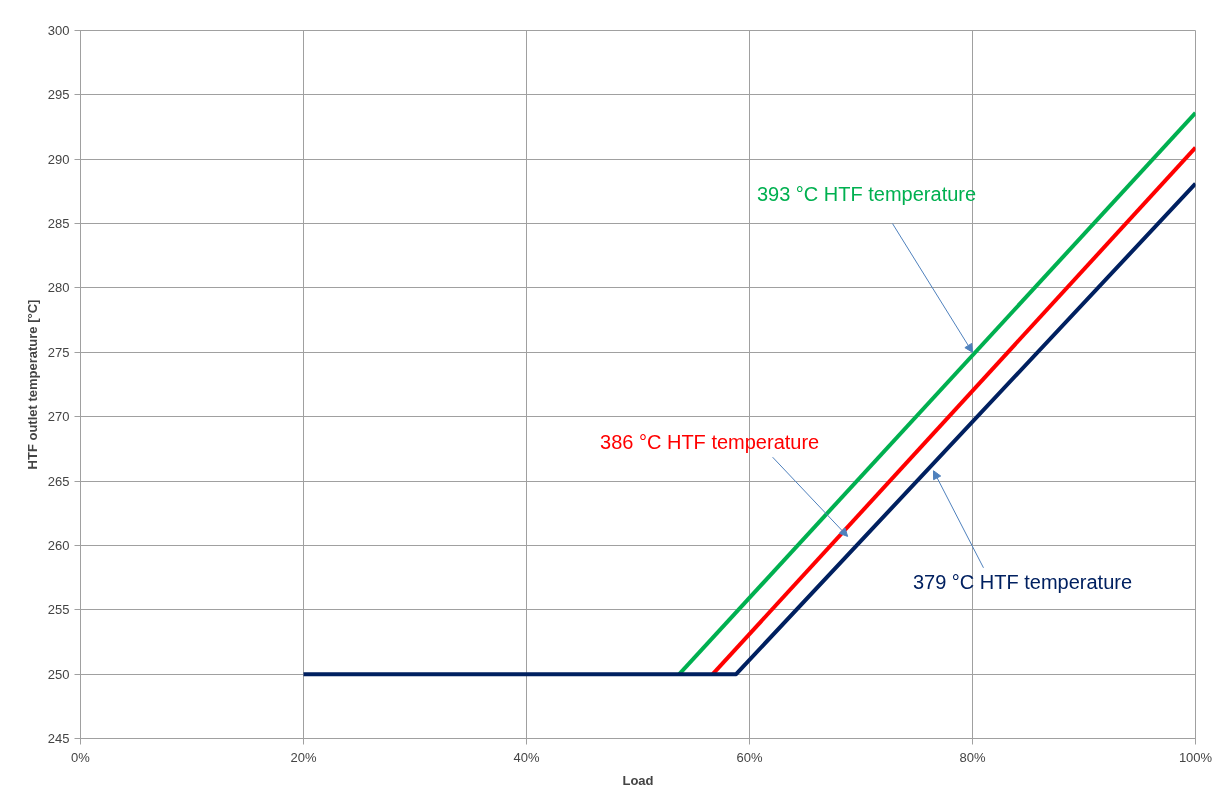  Describe the element at coordinates (58, 159) in the screenshot. I see `y-tick-label: 290` at that location.